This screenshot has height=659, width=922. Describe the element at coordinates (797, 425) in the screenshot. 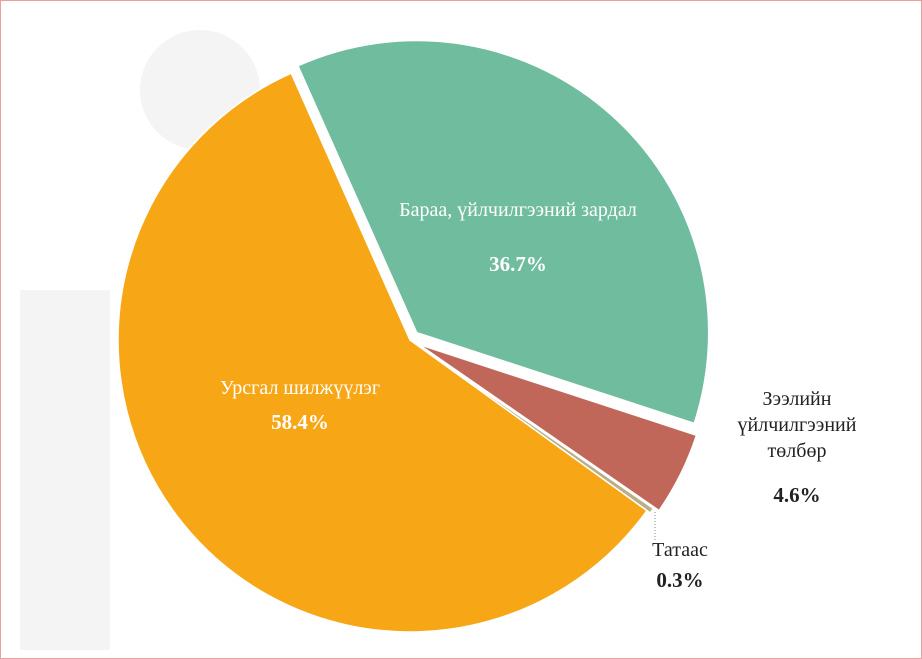

I see `slice-label: Зээлийн үйлчилгээний төлбөр` at that location.